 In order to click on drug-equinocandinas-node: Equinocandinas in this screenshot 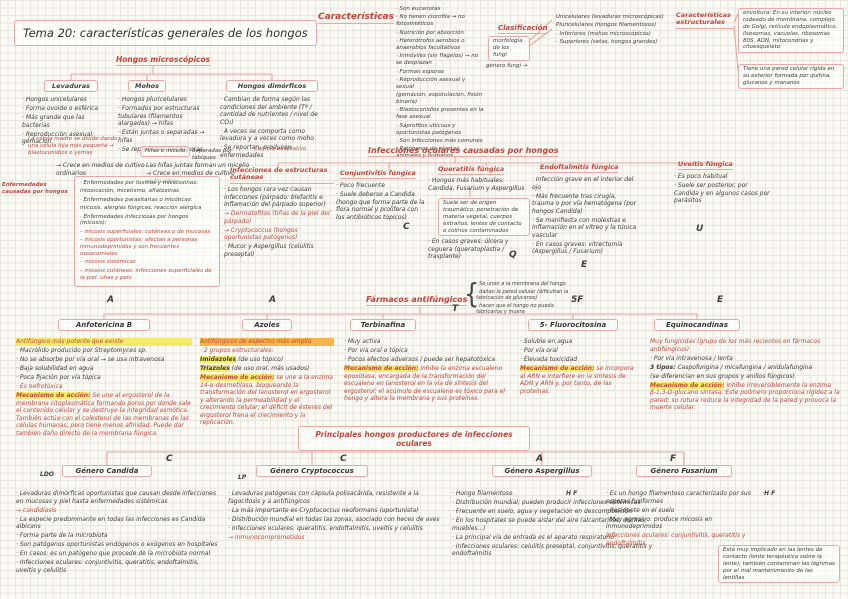, I will do `click(697, 325)`.